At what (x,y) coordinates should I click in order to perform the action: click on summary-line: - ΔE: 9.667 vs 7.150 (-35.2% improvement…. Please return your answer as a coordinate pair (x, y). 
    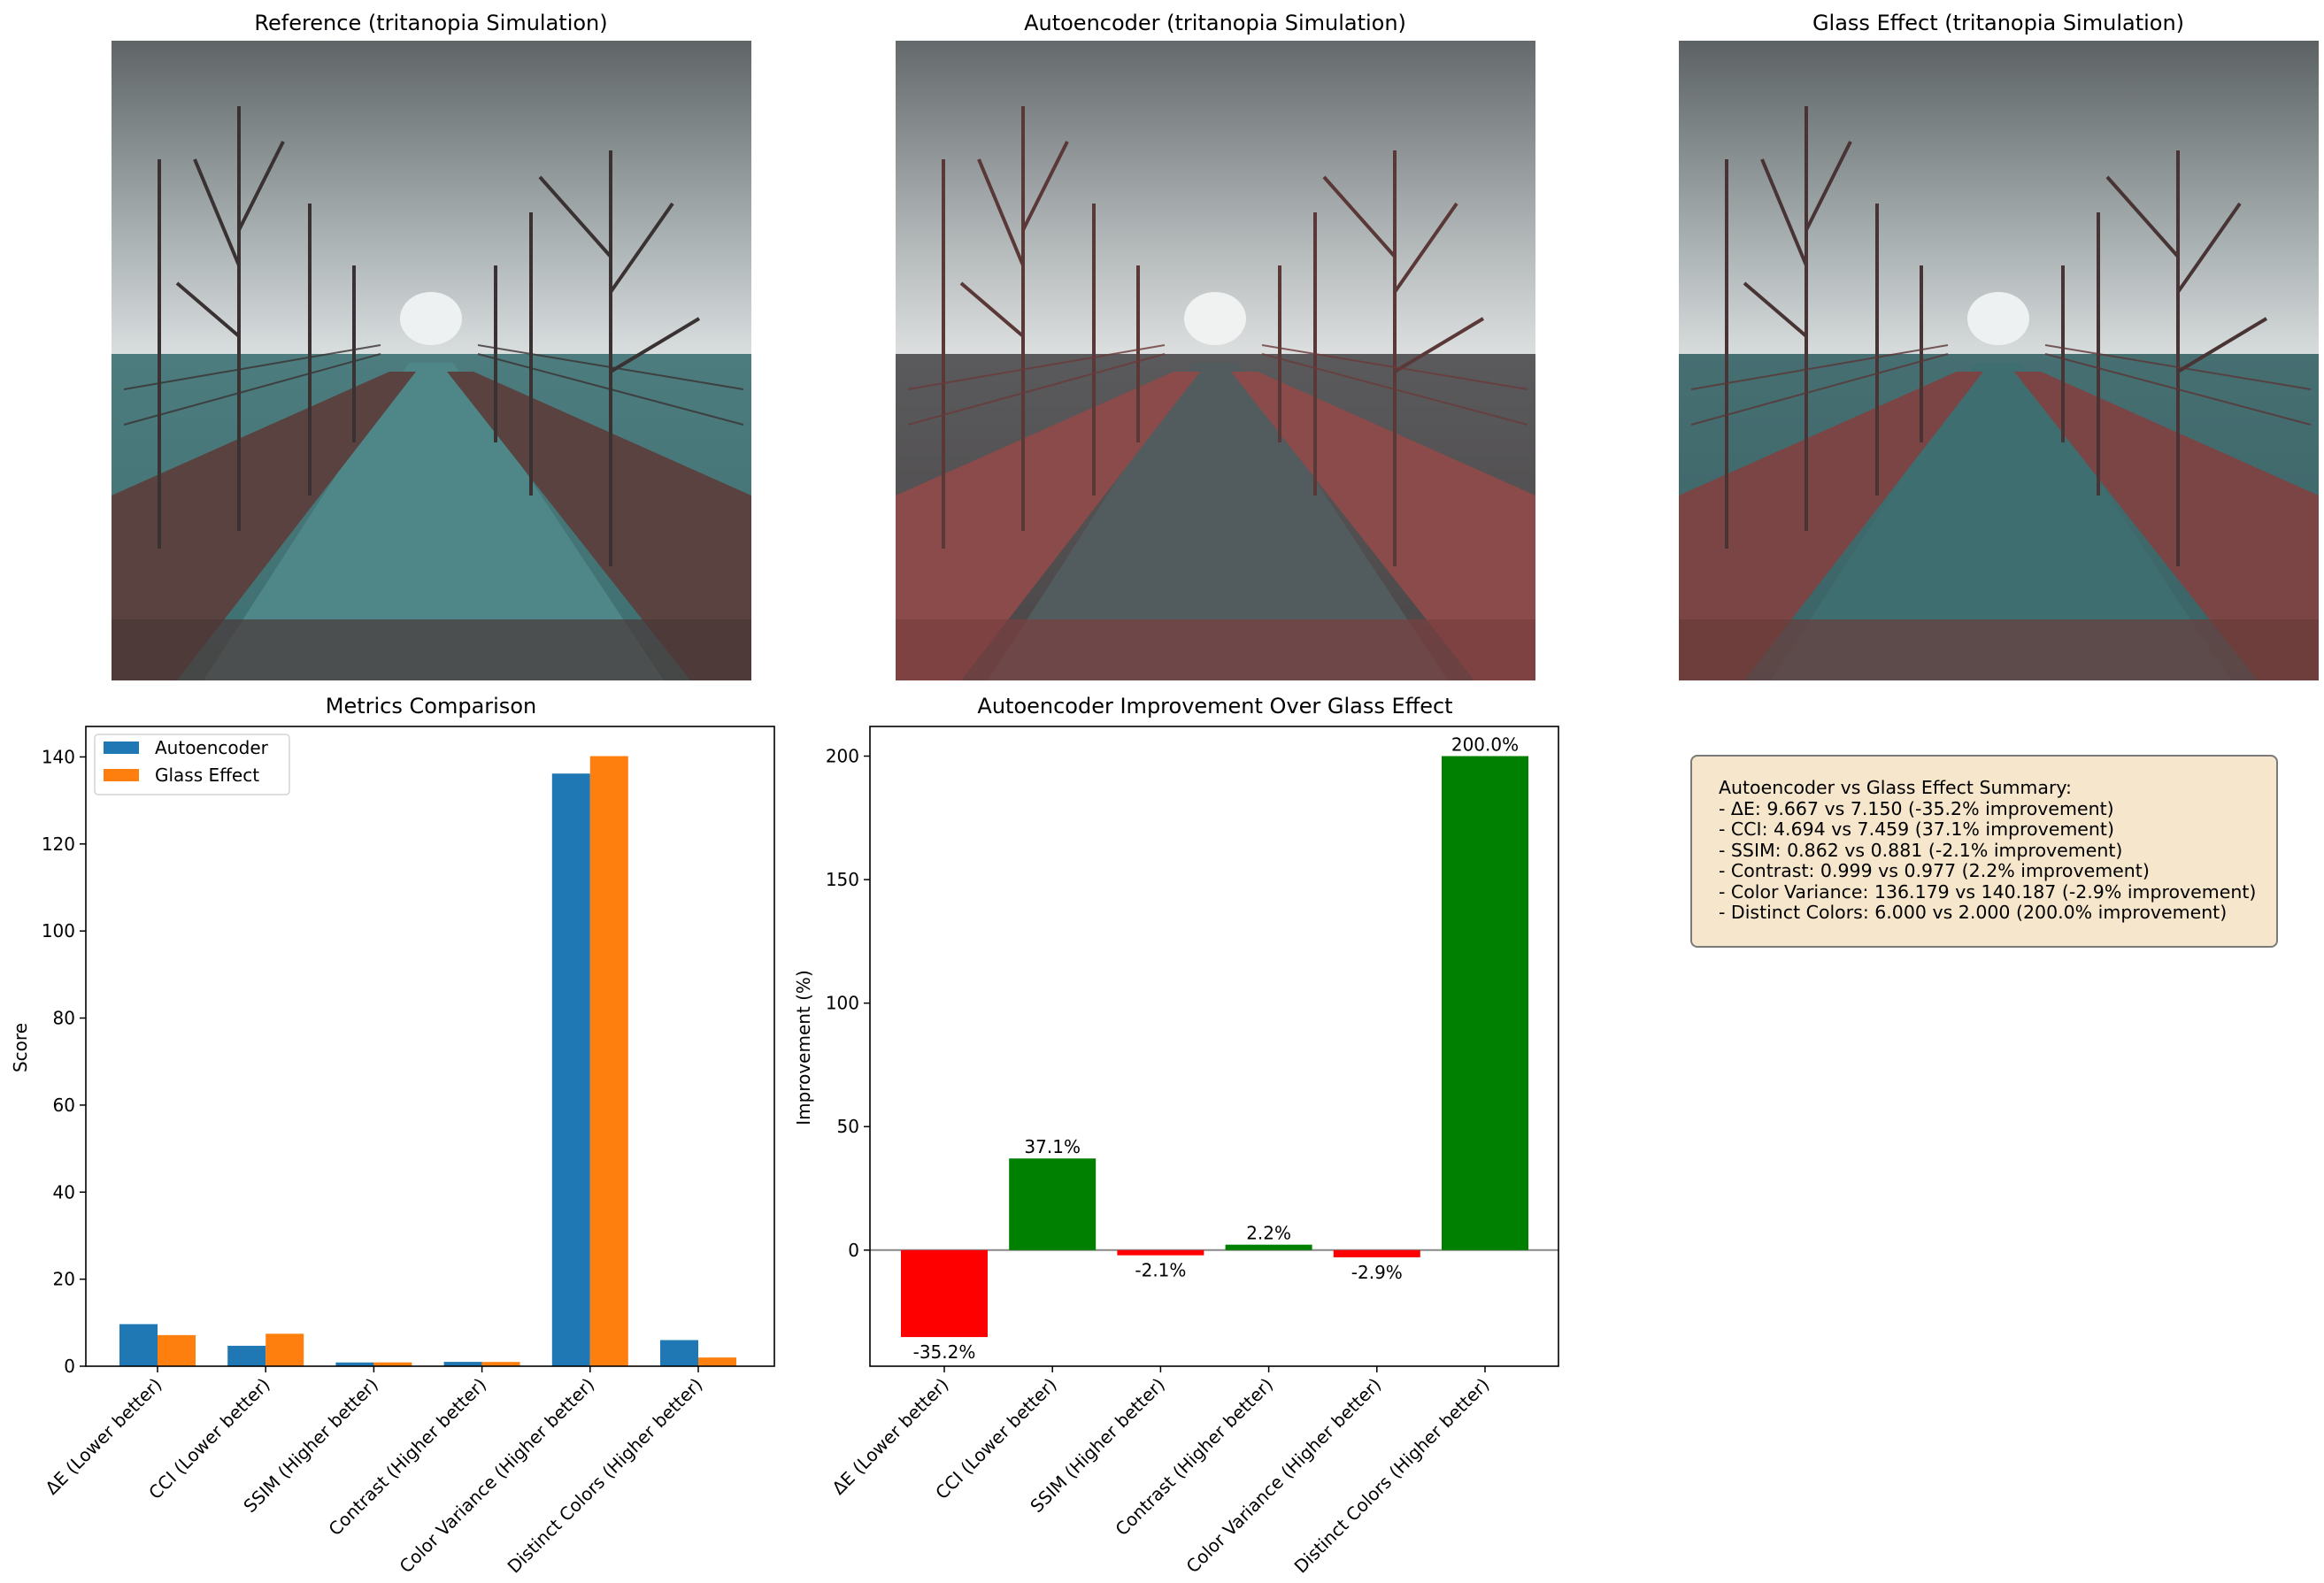
    Looking at the image, I should click on (1916, 808).